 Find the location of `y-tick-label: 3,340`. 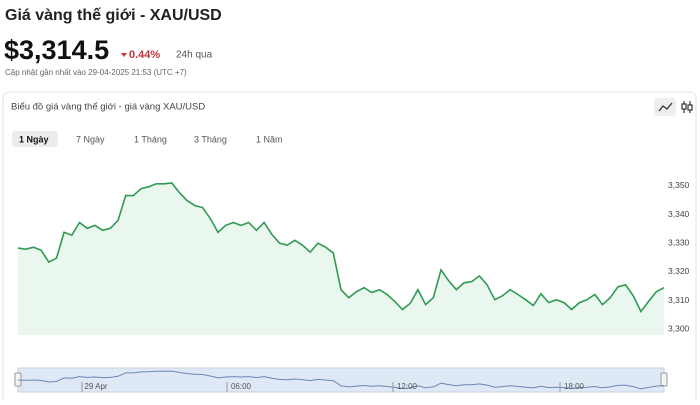

y-tick-label: 3,340 is located at coordinates (679, 214).